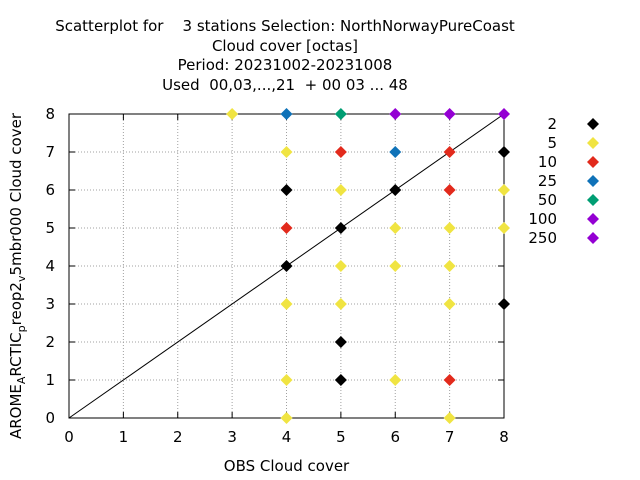 The height and width of the screenshot is (480, 640). I want to click on y-tick-label: 0, so click(50, 418).